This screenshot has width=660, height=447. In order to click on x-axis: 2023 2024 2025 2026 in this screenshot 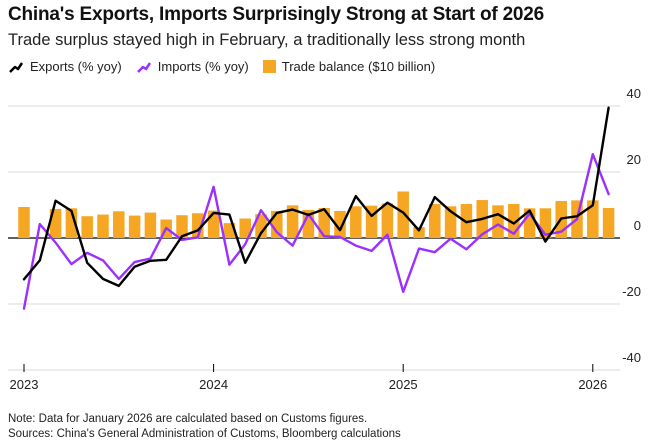, I will do `click(308, 378)`.